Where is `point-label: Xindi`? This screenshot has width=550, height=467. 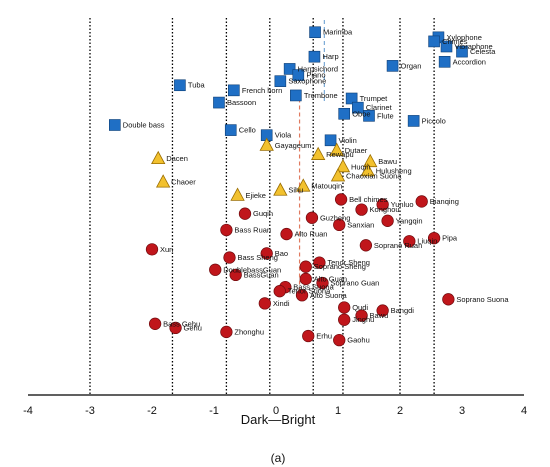
point-label: Xindi is located at coordinates (281, 303).